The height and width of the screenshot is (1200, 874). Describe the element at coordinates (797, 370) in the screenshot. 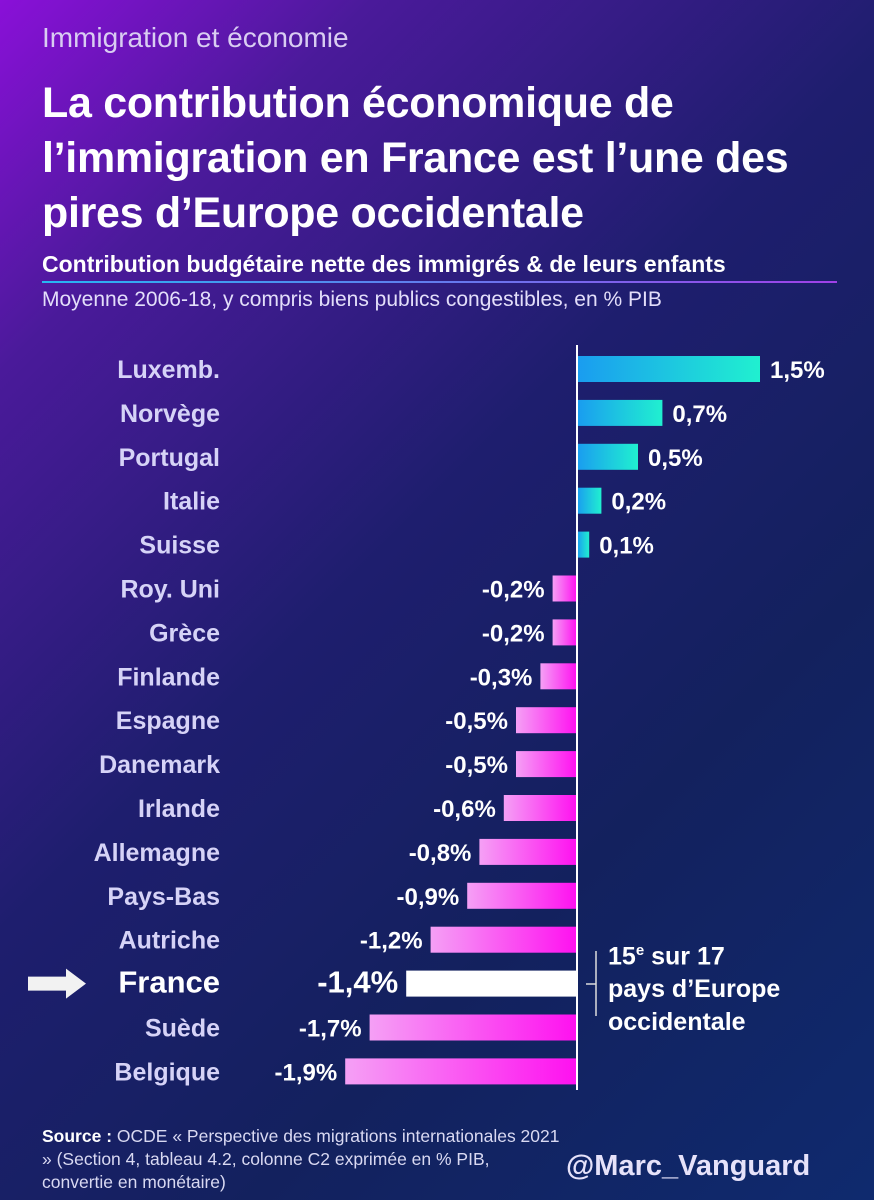

I see `value-label: 1,5%` at that location.